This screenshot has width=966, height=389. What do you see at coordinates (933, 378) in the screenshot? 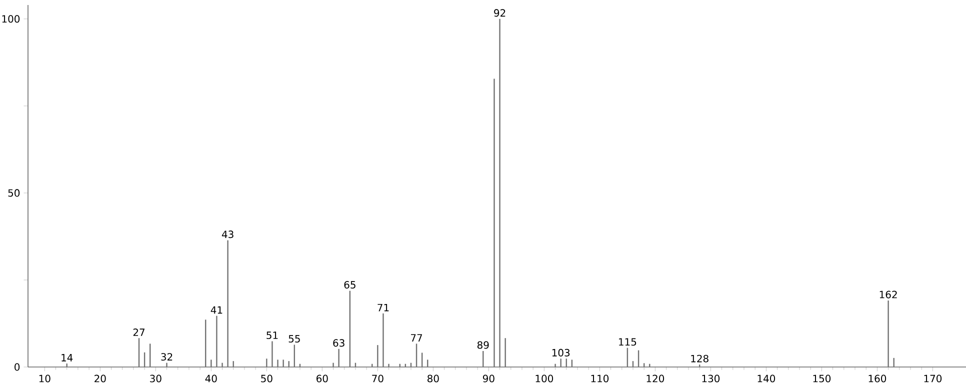
I see `x-tick-label: 170` at bounding box center [933, 378].